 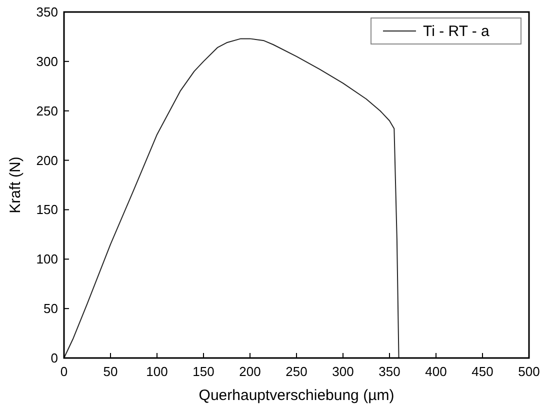 What do you see at coordinates (54, 358) in the screenshot?
I see `y-tick-label: 0` at bounding box center [54, 358].